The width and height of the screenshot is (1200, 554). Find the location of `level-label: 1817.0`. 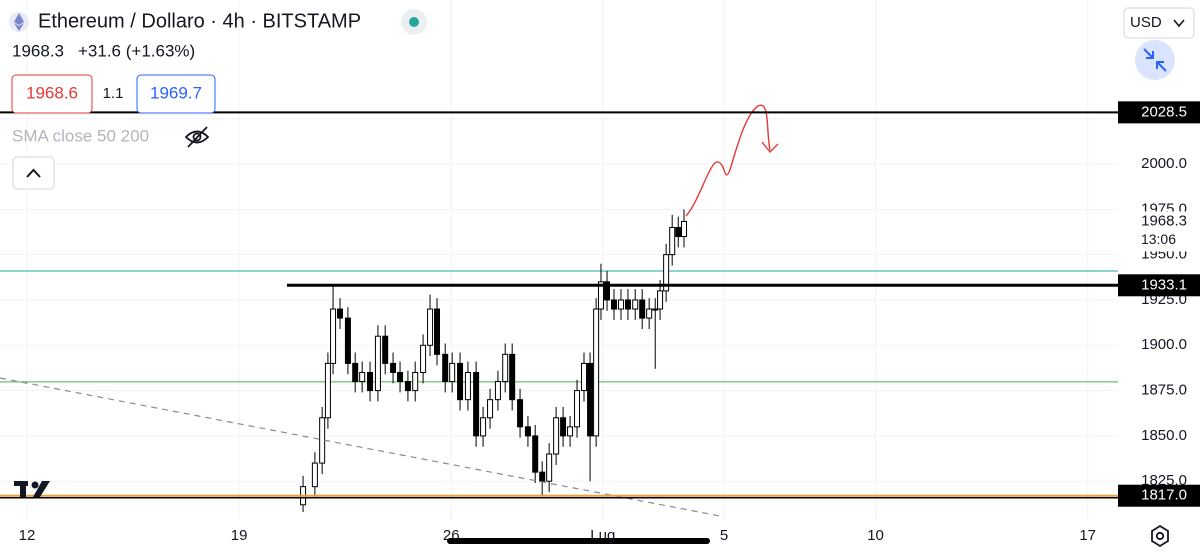

level-label: 1817.0 is located at coordinates (1164, 495).